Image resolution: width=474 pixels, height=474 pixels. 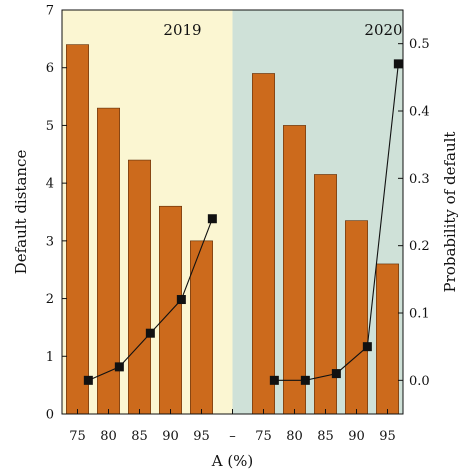 What do you see at coordinates (50, 126) in the screenshot?
I see `y-tick-label: 5` at bounding box center [50, 126].